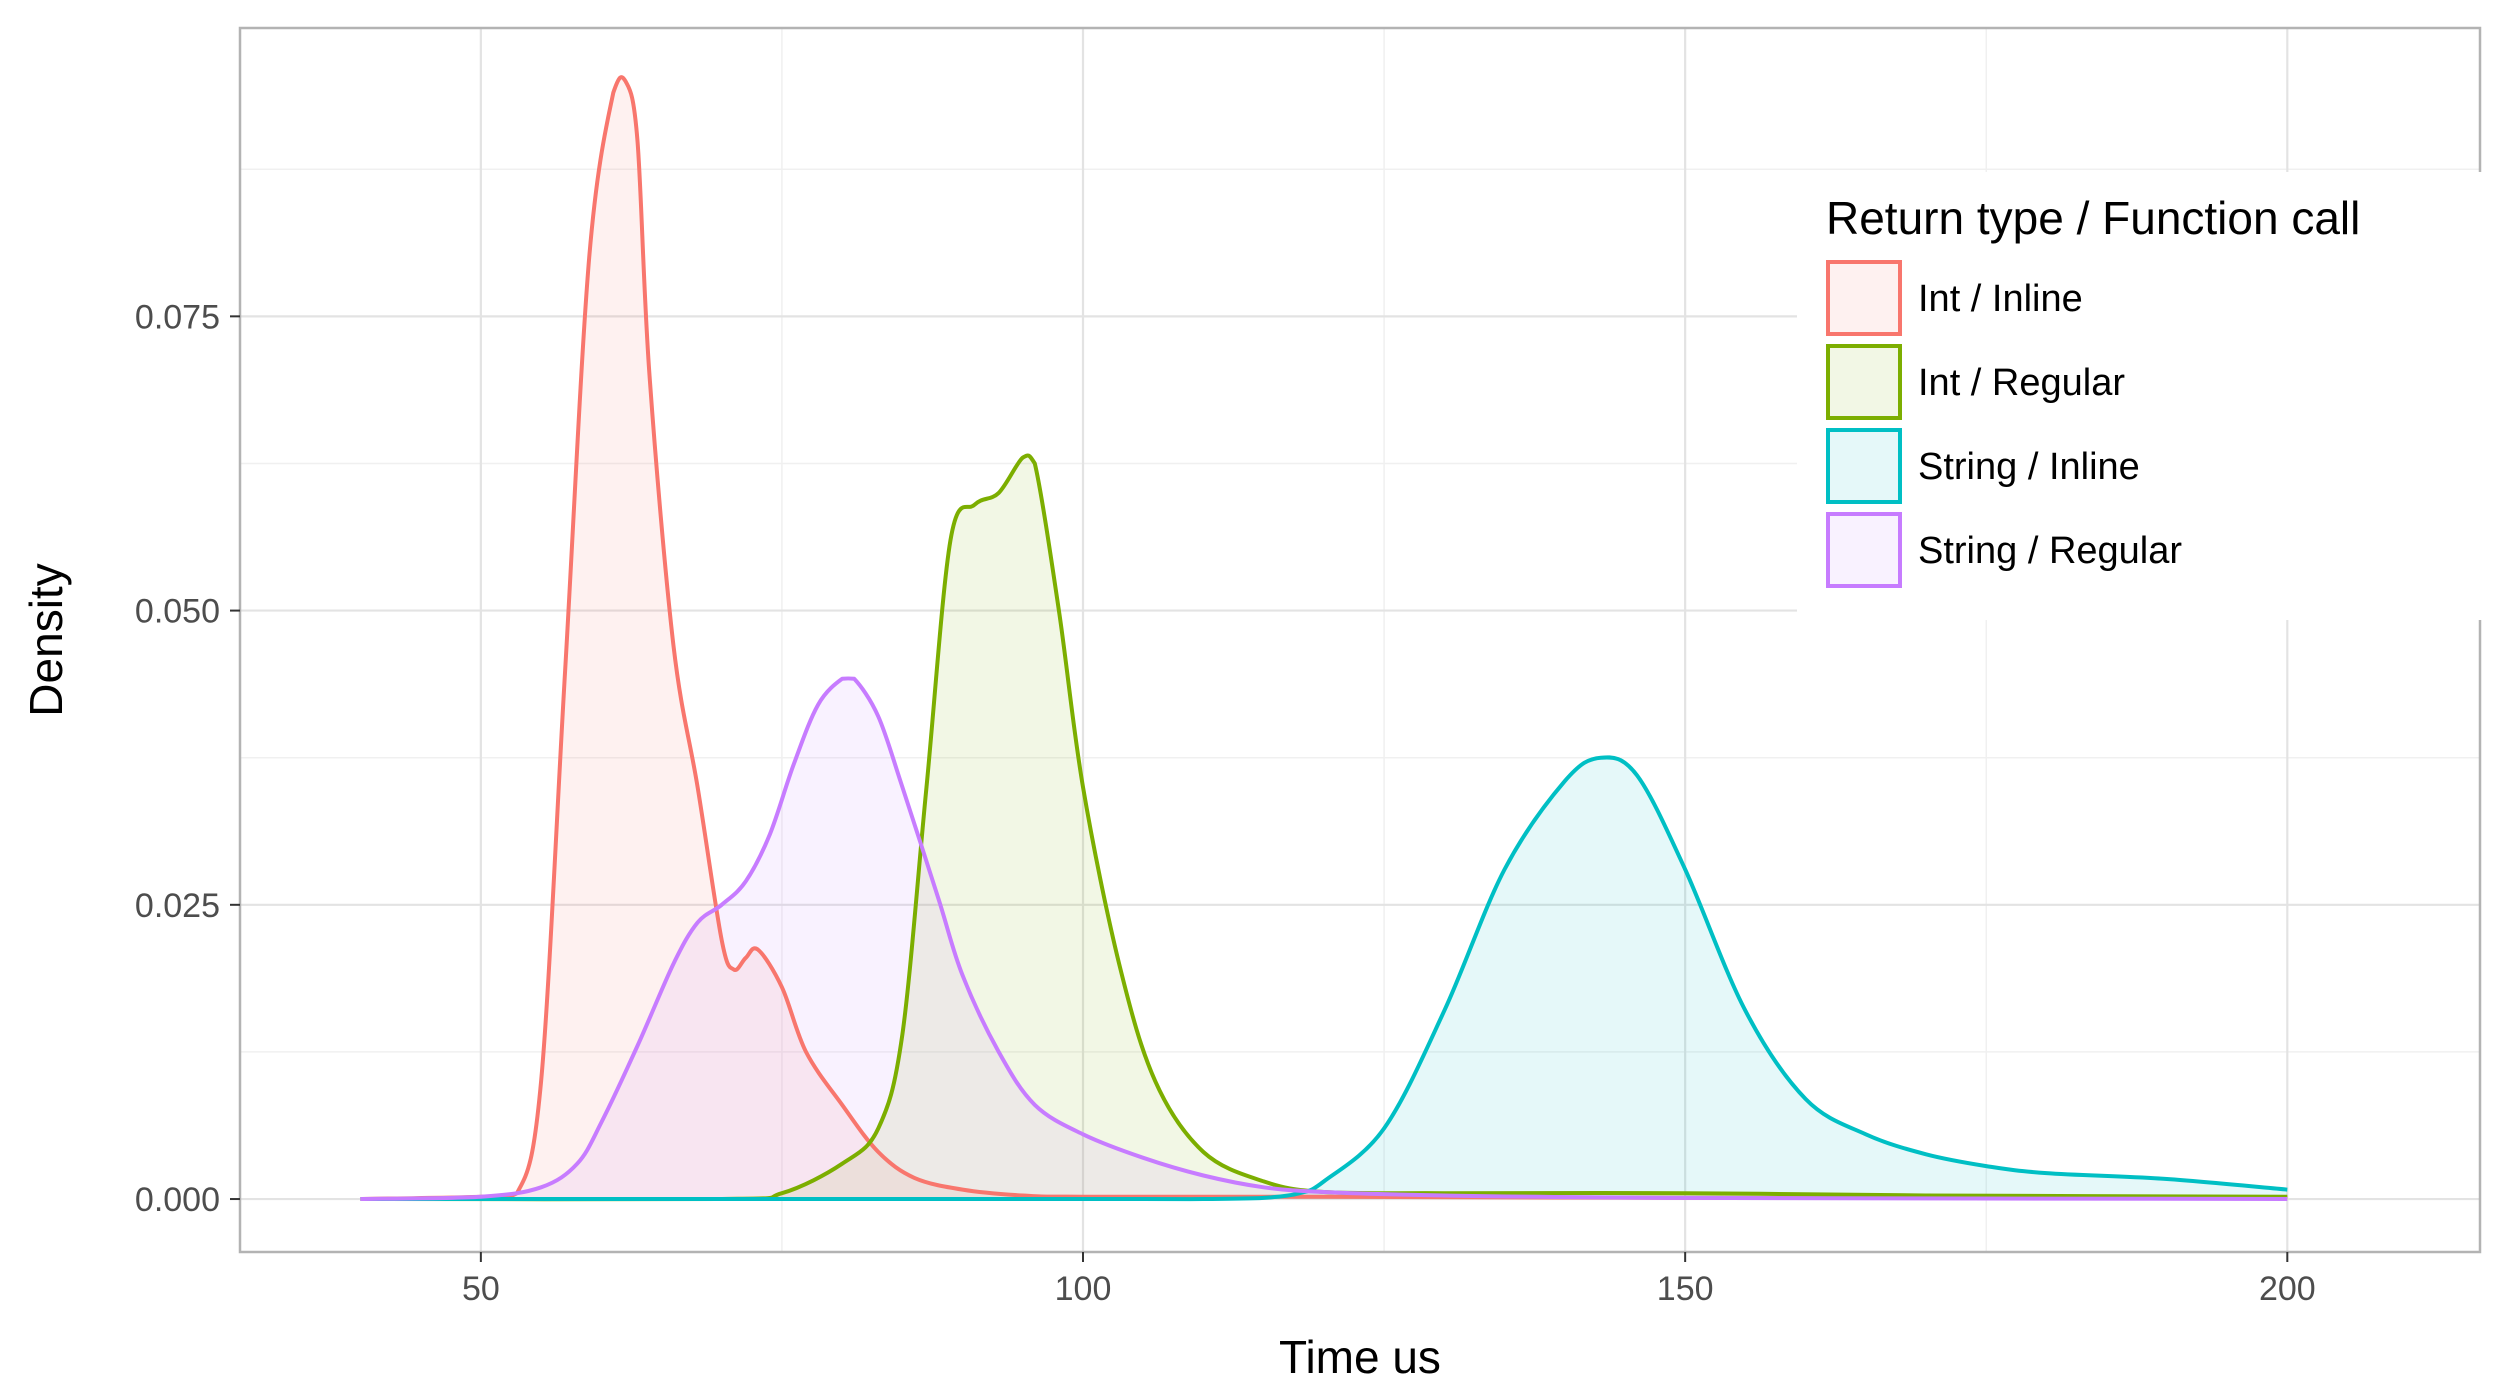 This screenshot has height=1400, width=2500. I want to click on y-tick-label: 0.000, so click(177, 1200).